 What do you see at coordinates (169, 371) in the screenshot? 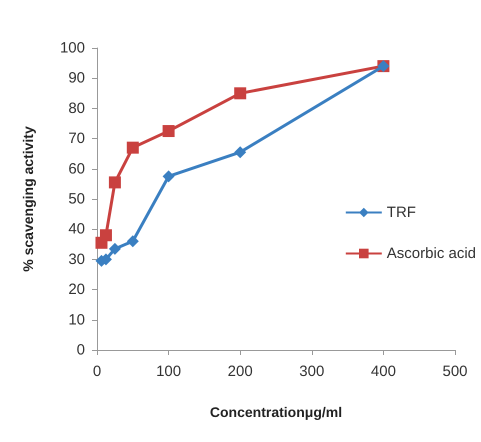
I see `x-tick-label: 100` at bounding box center [169, 371].